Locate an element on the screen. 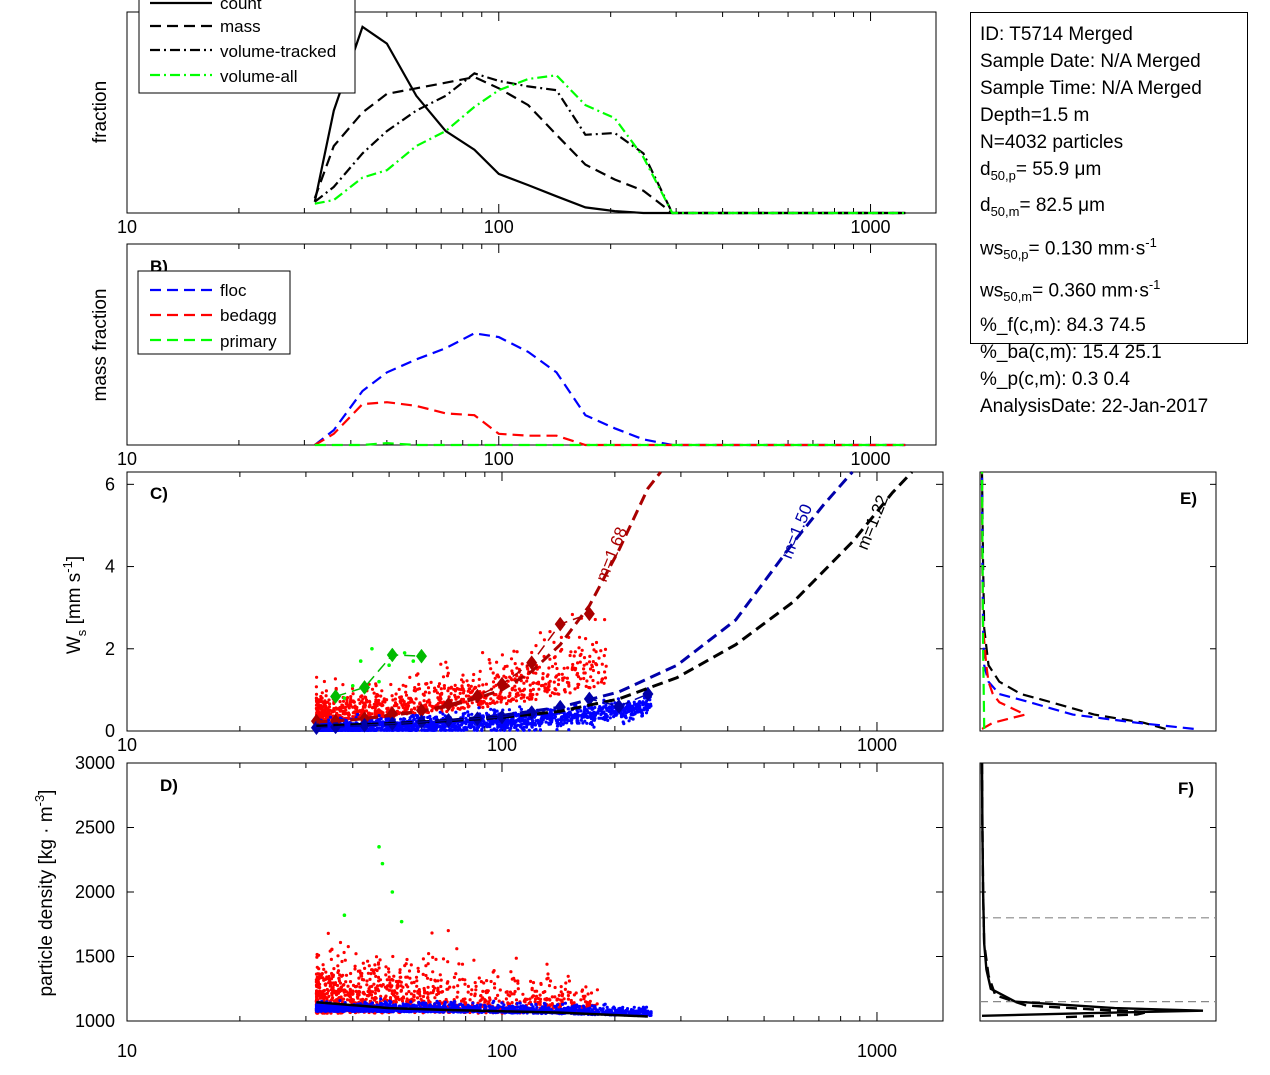  panel-a-xtick-label: 1000 is located at coordinates (871, 227).